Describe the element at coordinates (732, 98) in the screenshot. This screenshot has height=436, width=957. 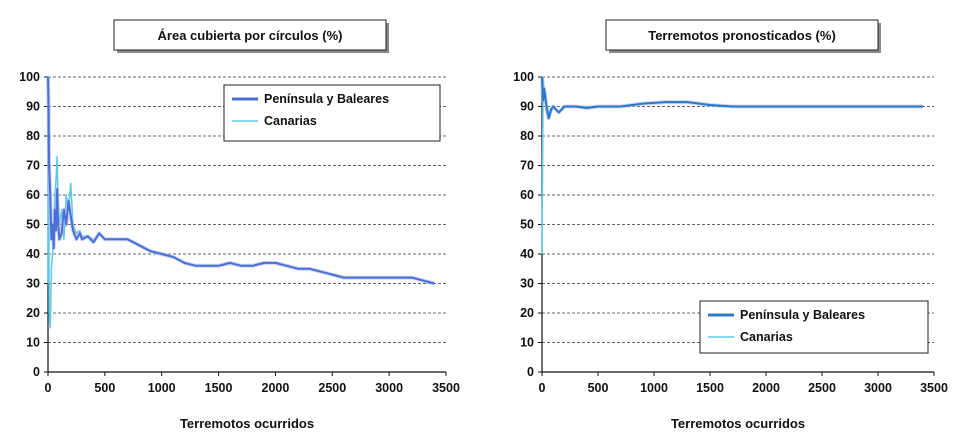
I see `series-line-peninsula` at that location.